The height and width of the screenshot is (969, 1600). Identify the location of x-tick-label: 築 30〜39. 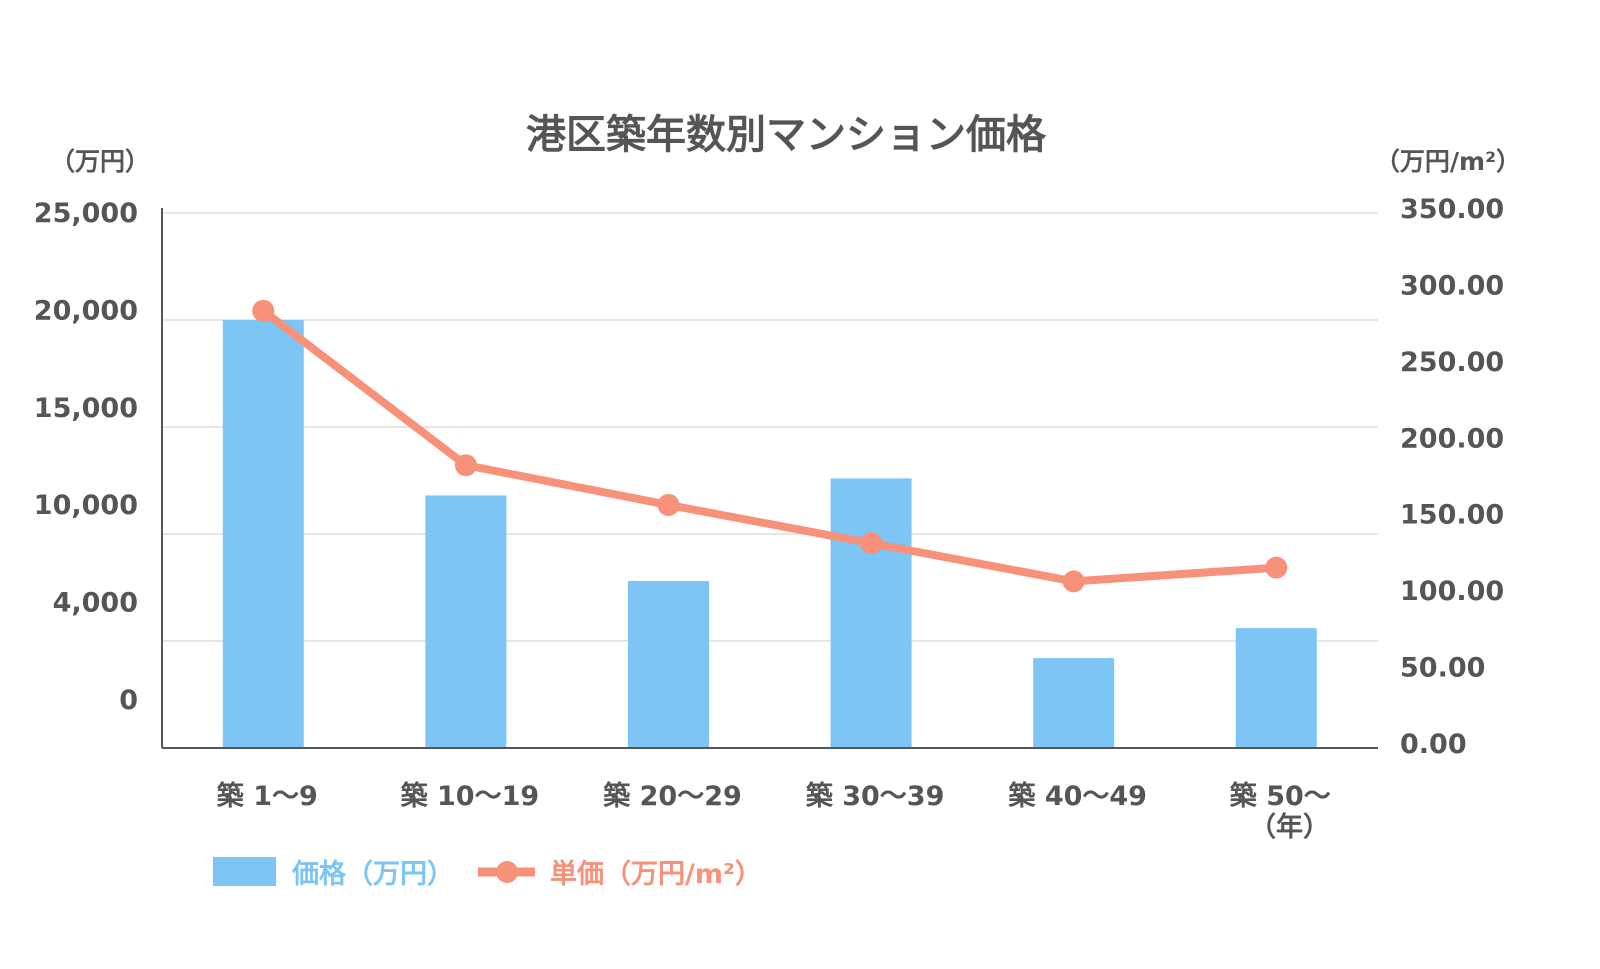
(875, 796).